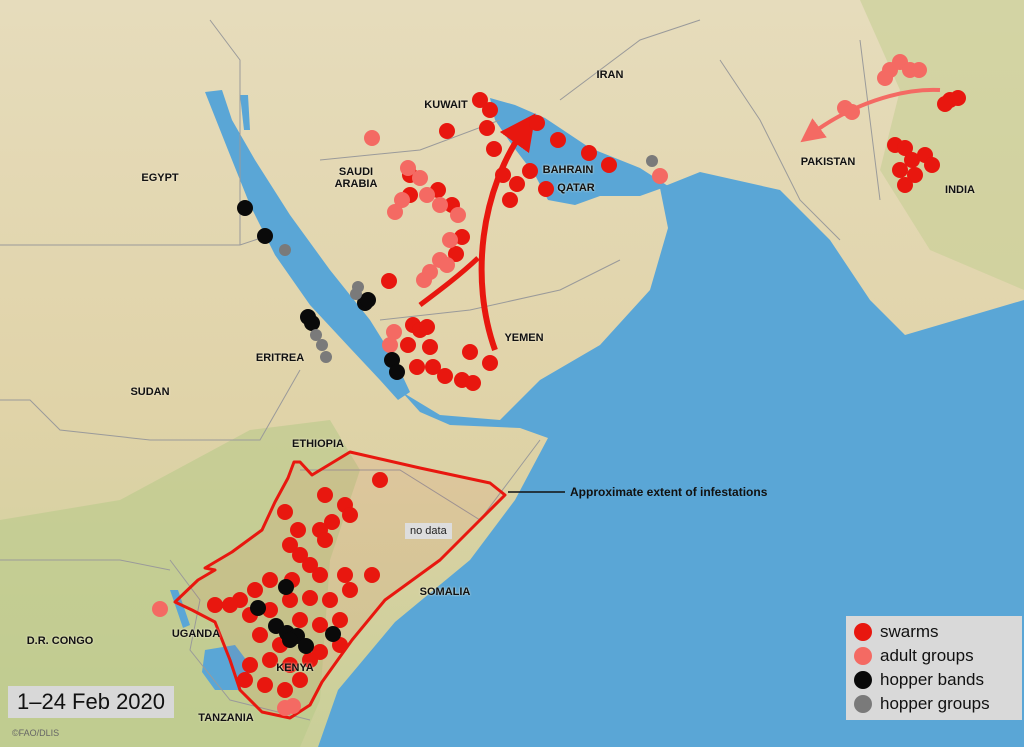 This screenshot has width=1024, height=747. I want to click on date-range: 1–24 Feb 2020, so click(91, 702).